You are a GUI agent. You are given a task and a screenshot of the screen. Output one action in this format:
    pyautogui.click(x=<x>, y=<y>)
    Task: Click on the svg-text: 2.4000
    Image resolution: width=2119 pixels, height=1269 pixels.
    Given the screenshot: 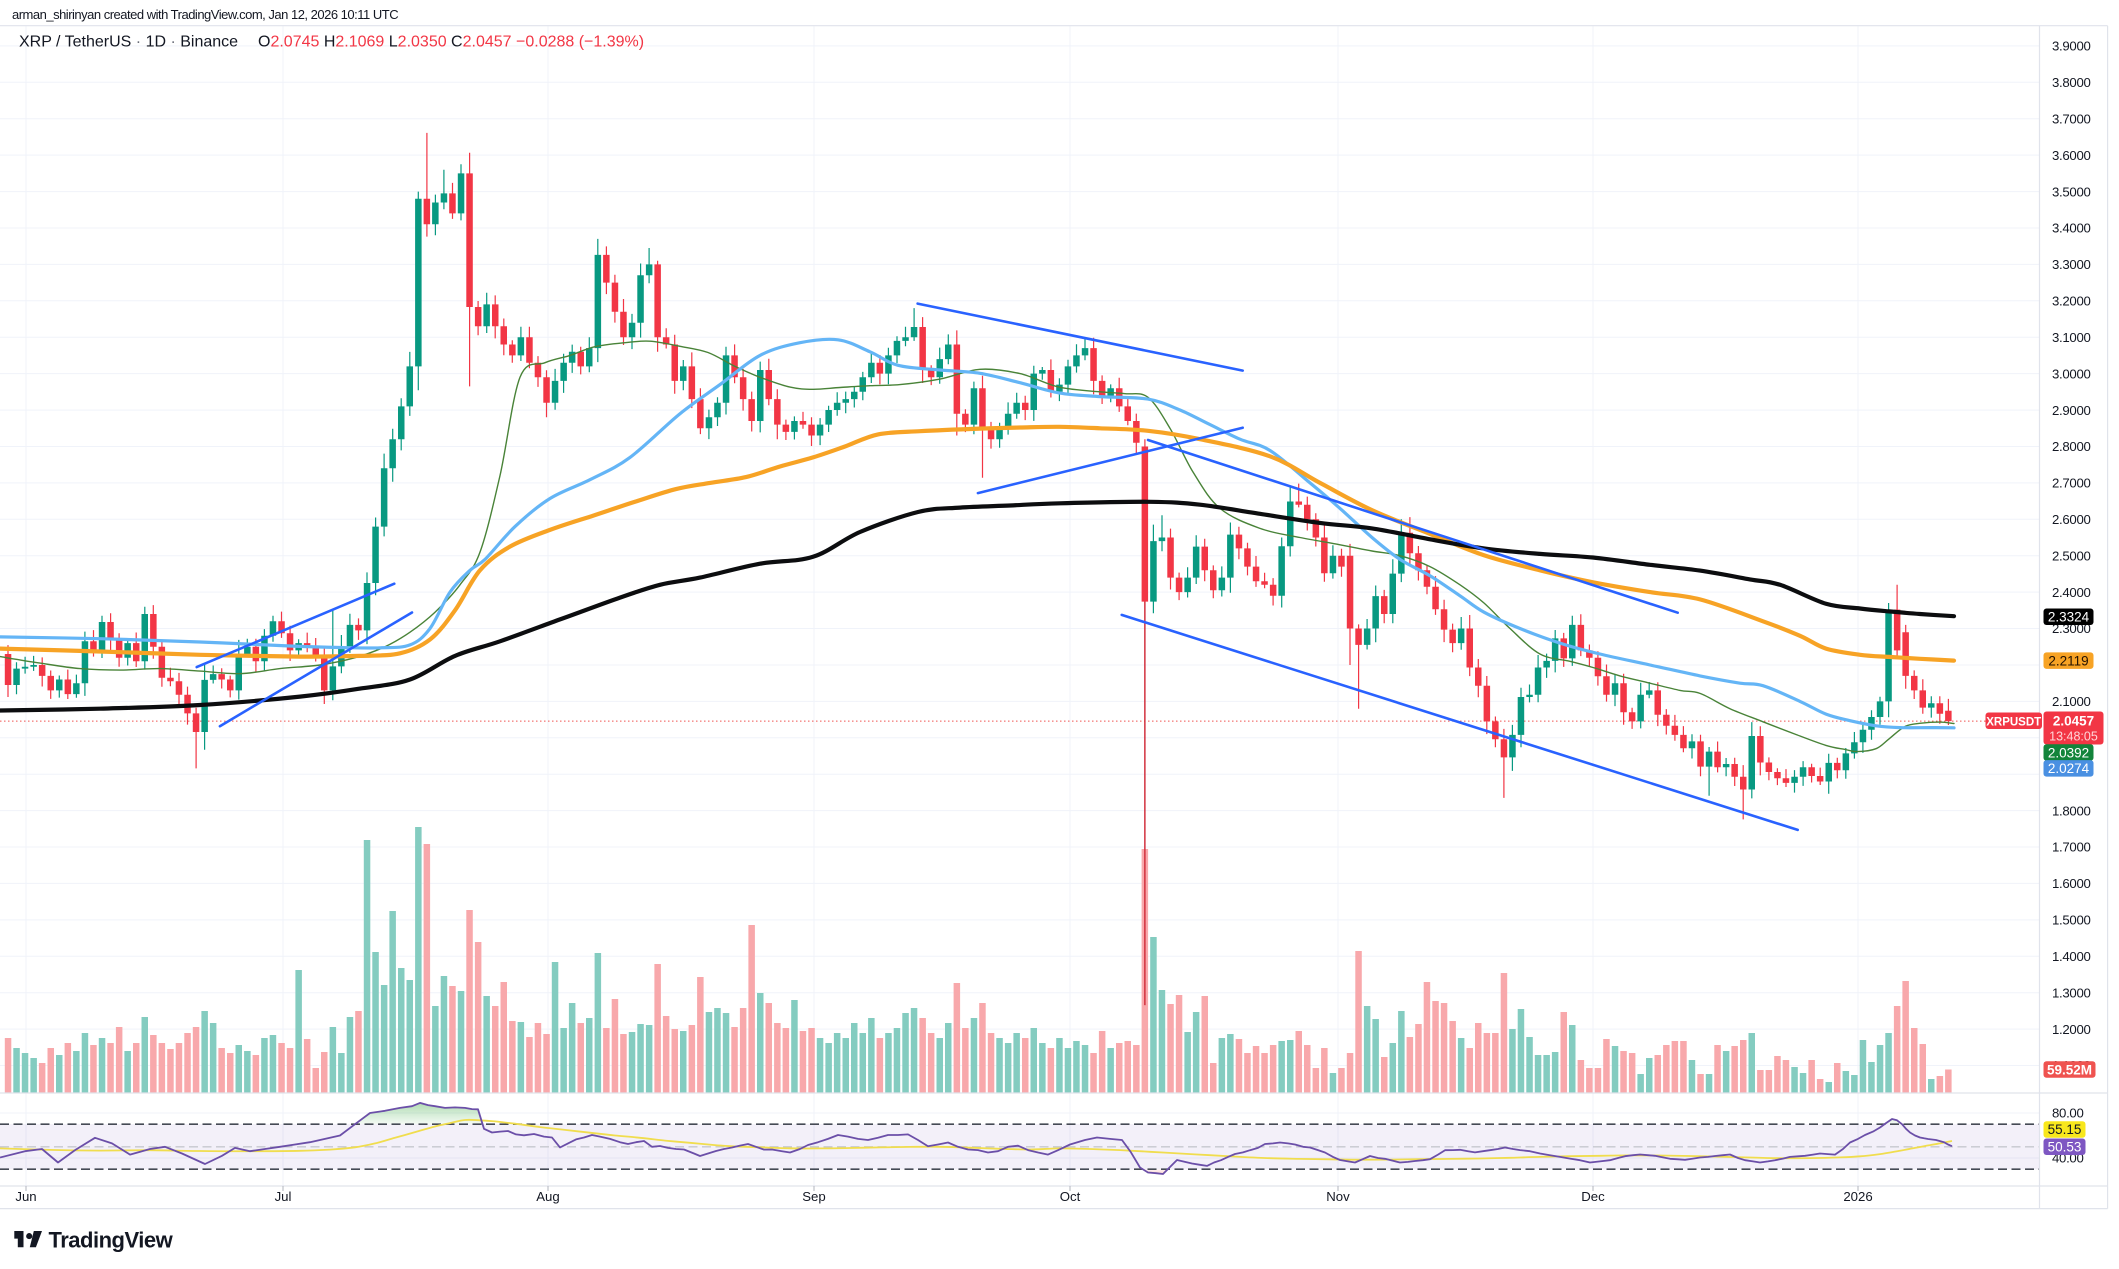 What is the action you would take?
    pyautogui.click(x=2071, y=592)
    